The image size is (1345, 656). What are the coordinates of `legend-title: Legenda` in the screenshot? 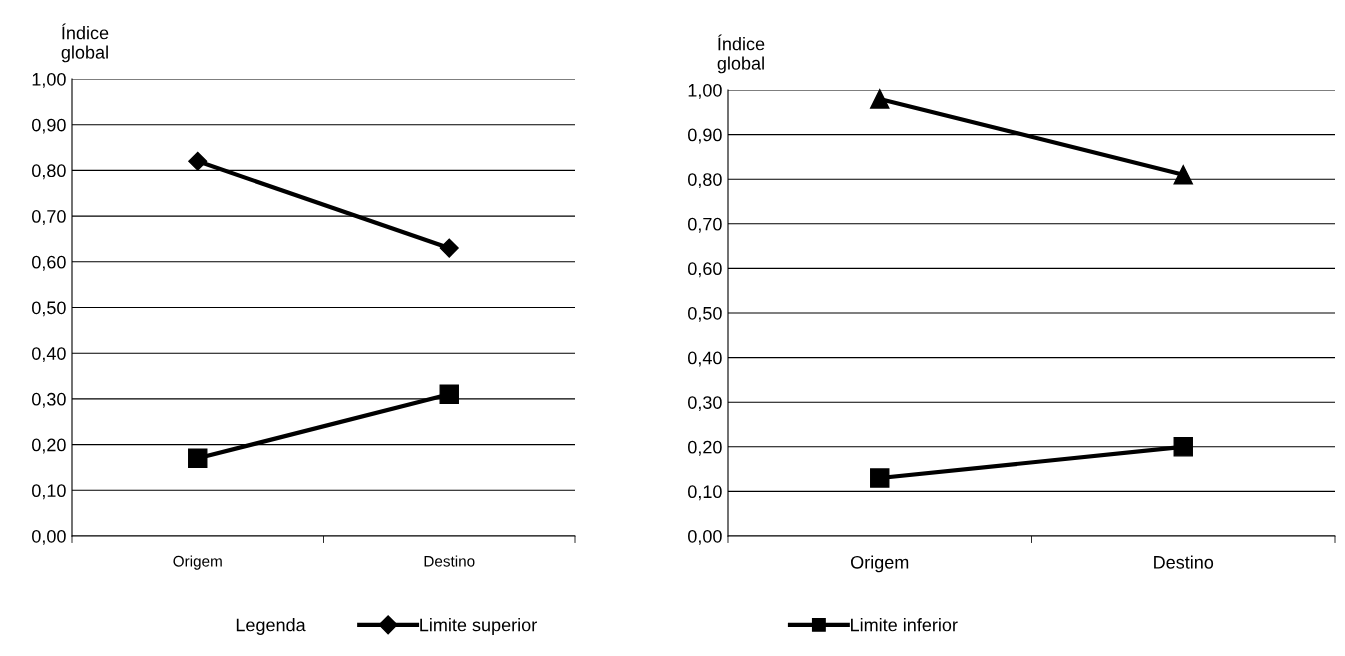 It's located at (271, 626).